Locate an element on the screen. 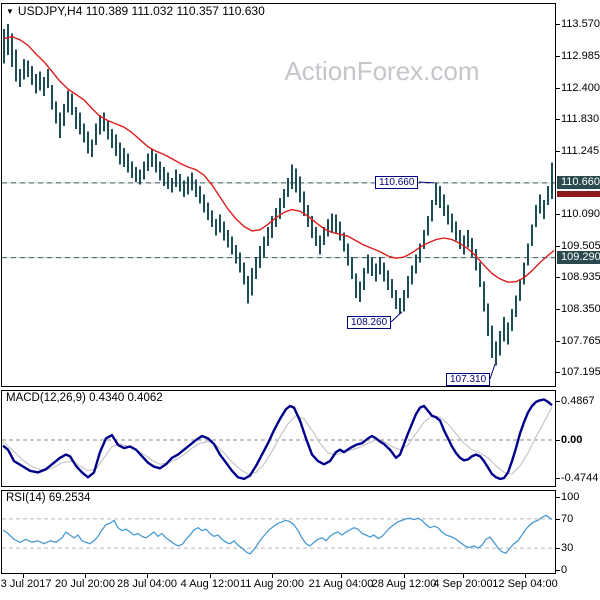 Image resolution: width=600 pixels, height=600 pixels. triangle-down-icon: ▼ is located at coordinates (10, 11).